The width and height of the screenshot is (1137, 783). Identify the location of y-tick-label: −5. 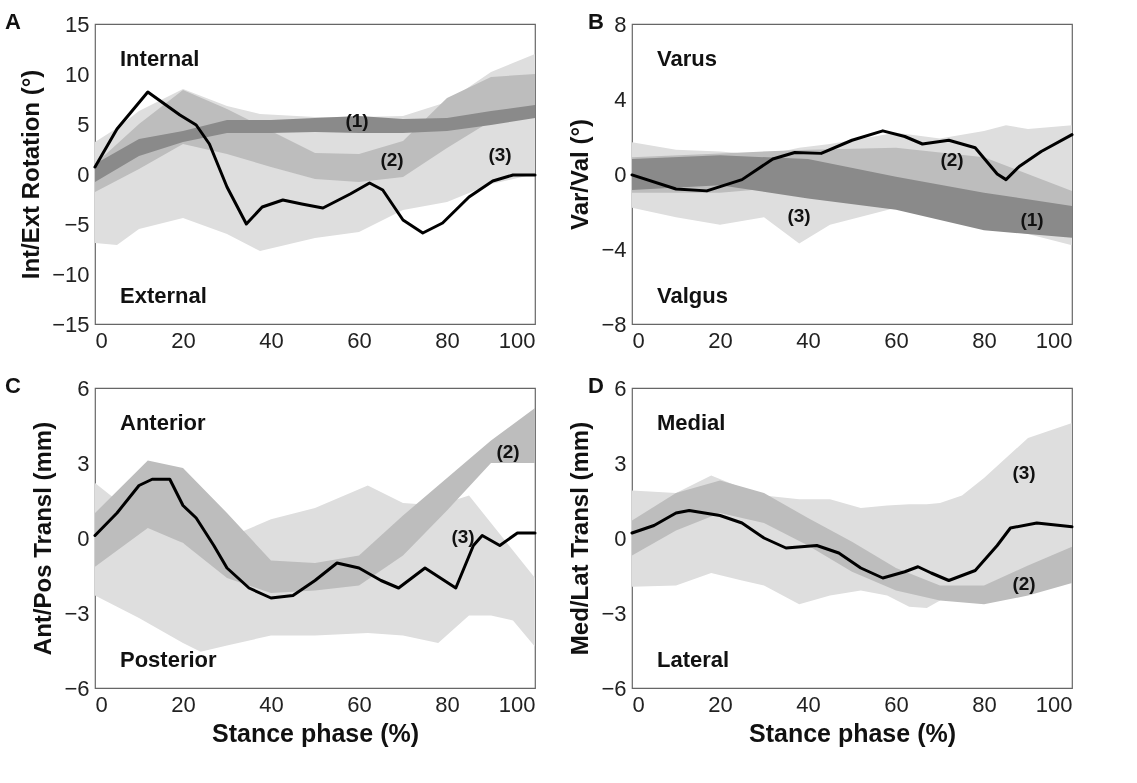
(77, 224).